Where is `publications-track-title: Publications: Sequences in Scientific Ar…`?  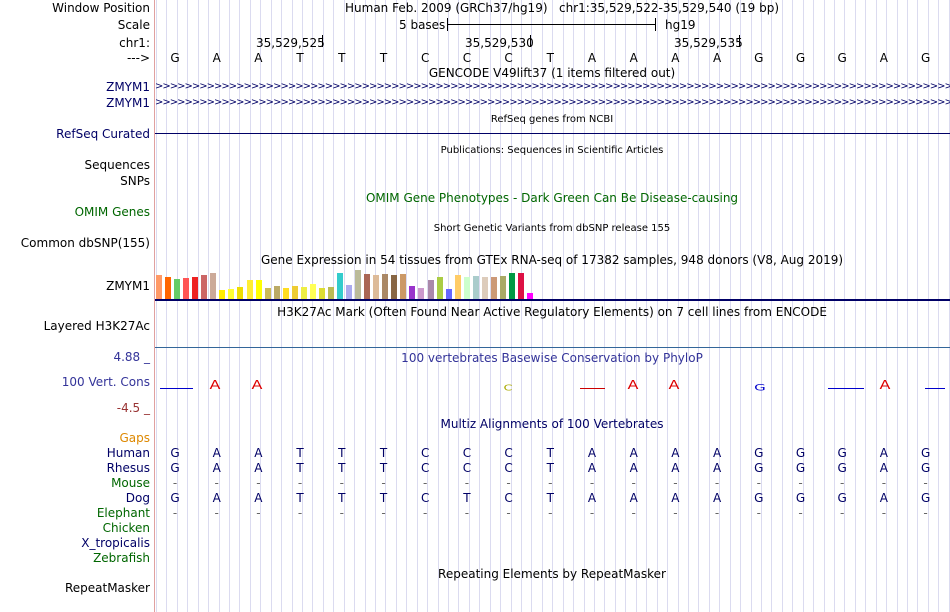 publications-track-title: Publications: Sequences in Scientific Ar… is located at coordinates (552, 150).